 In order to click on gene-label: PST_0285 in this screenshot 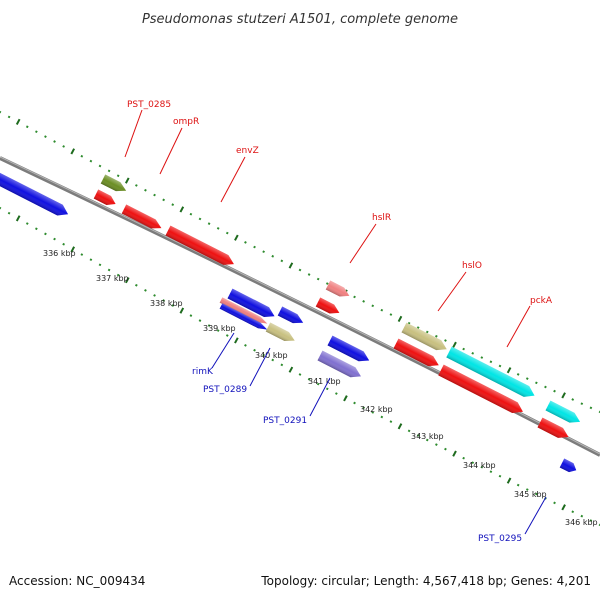, I will do `click(149, 105)`.